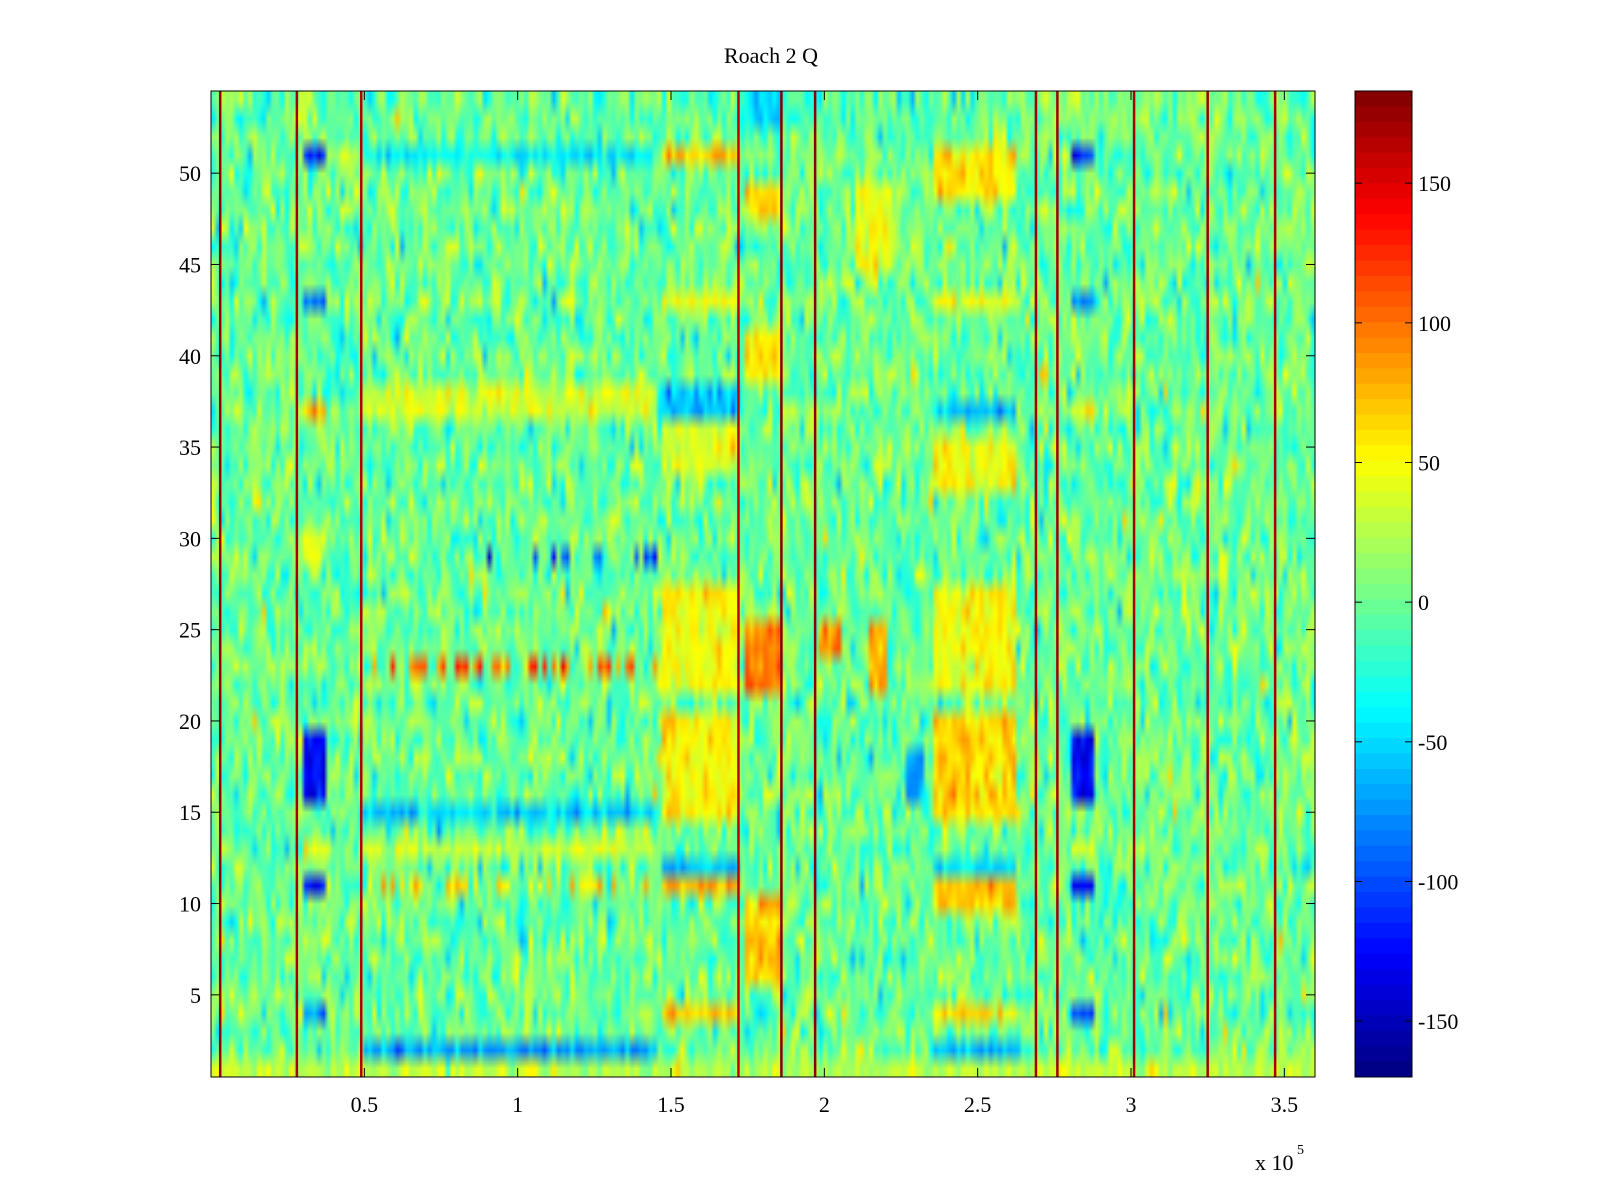 This screenshot has height=1200, width=1600. What do you see at coordinates (1429, 462) in the screenshot?
I see `colorbar-tick-label: 50` at bounding box center [1429, 462].